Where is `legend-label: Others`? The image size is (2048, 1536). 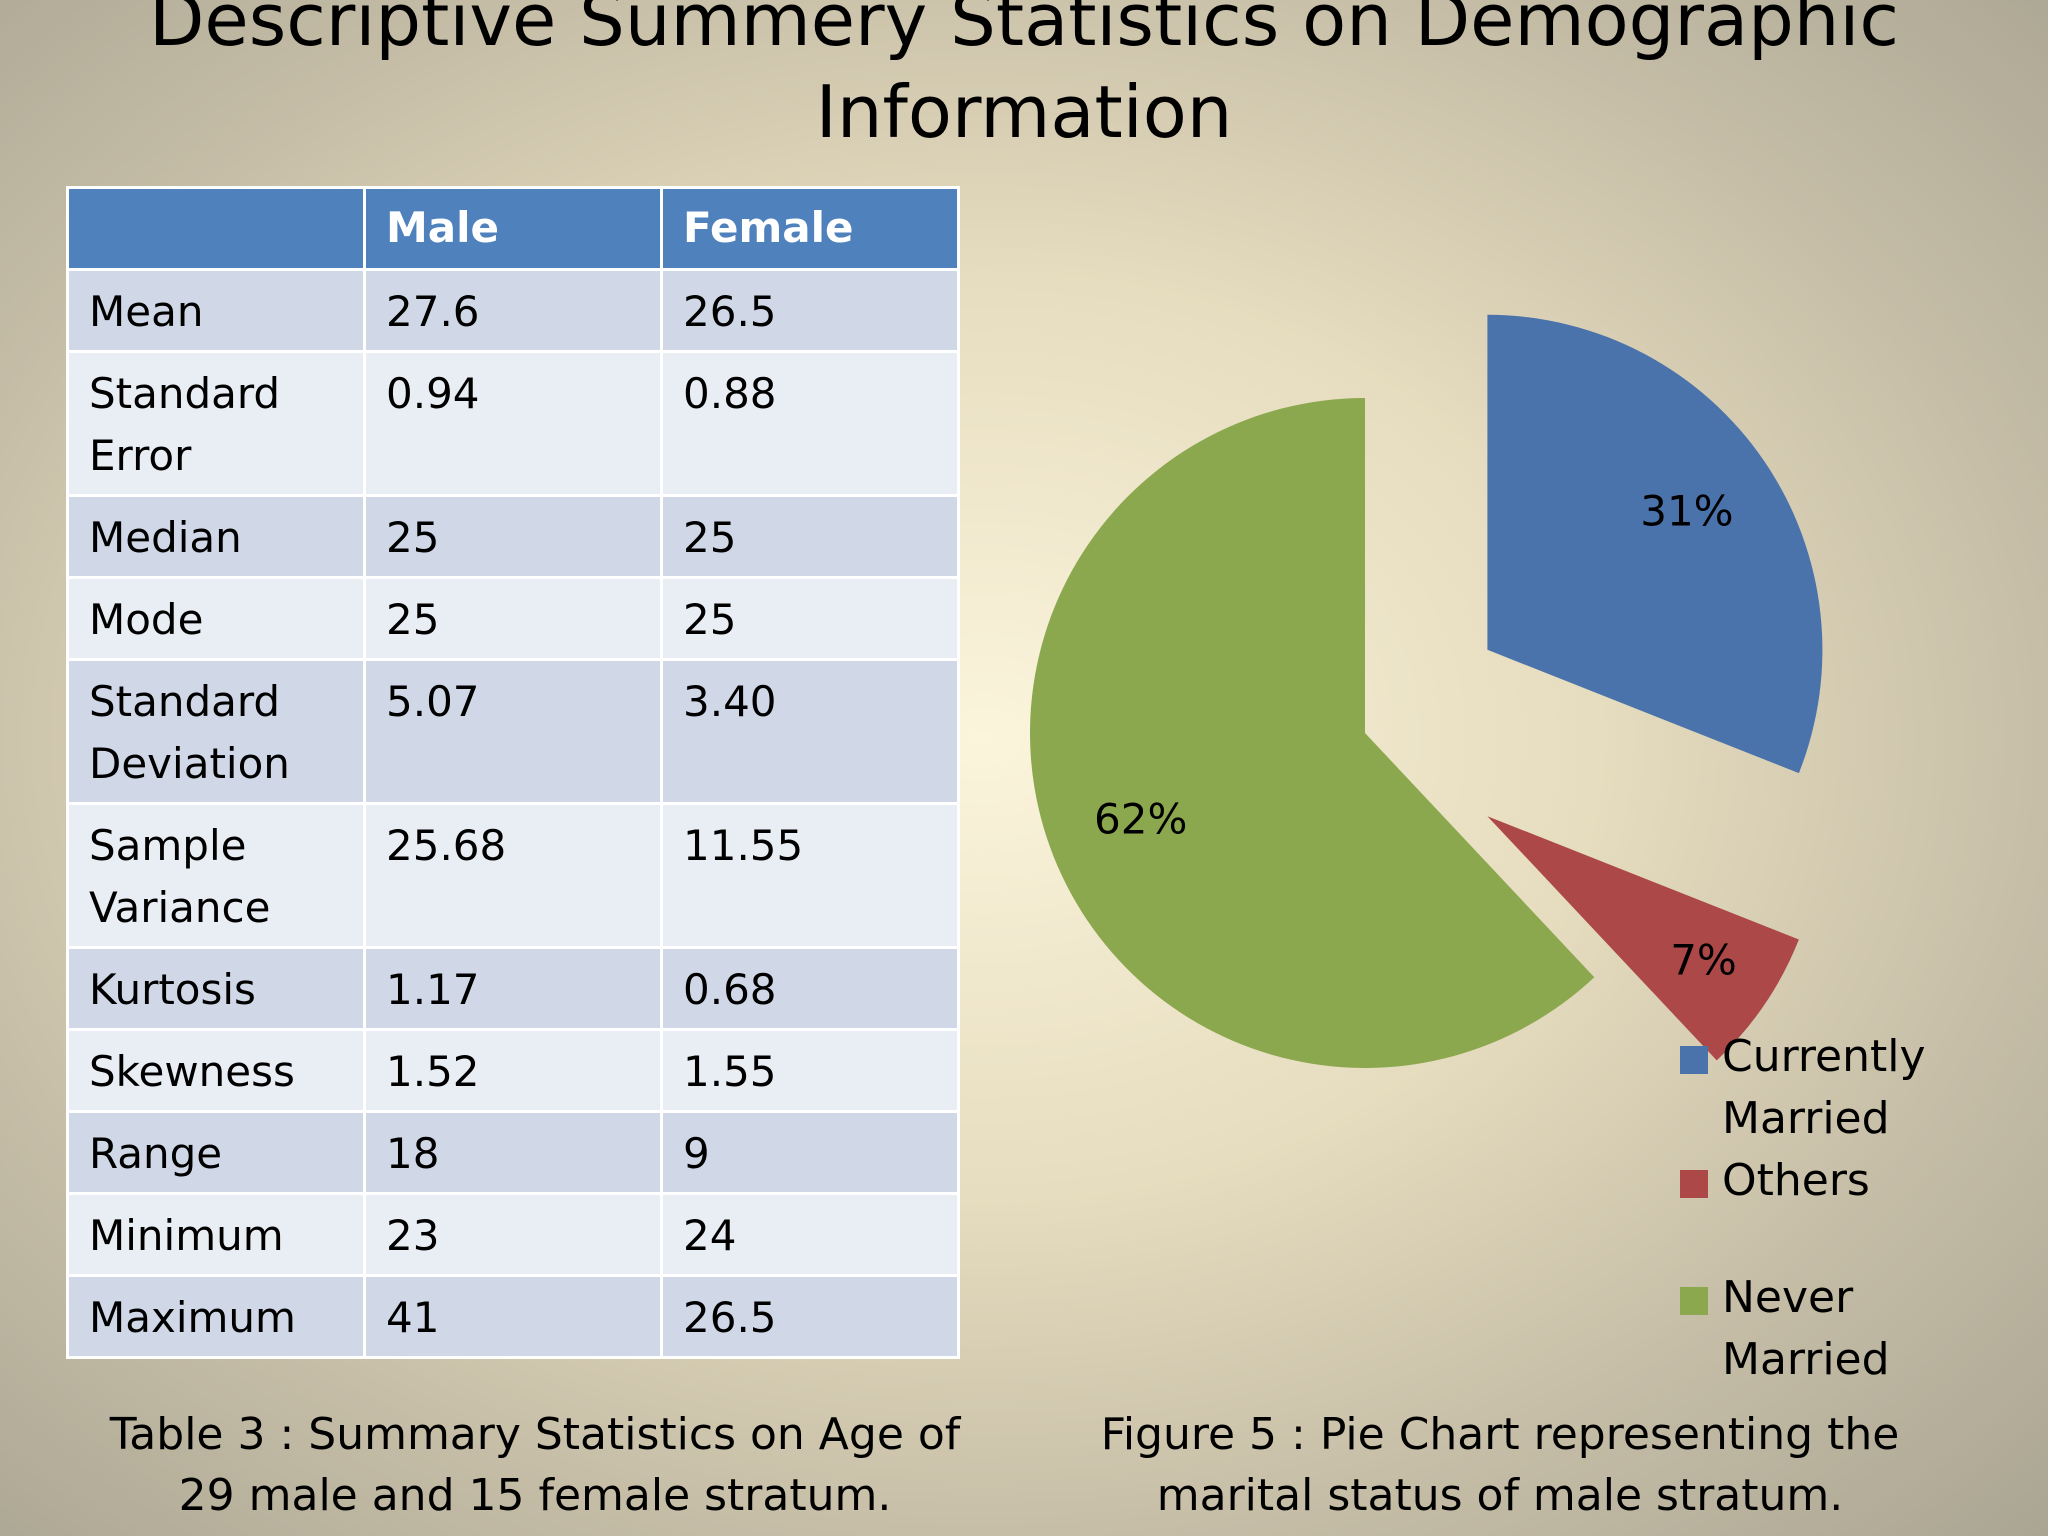
legend-label: Others is located at coordinates (1796, 1180).